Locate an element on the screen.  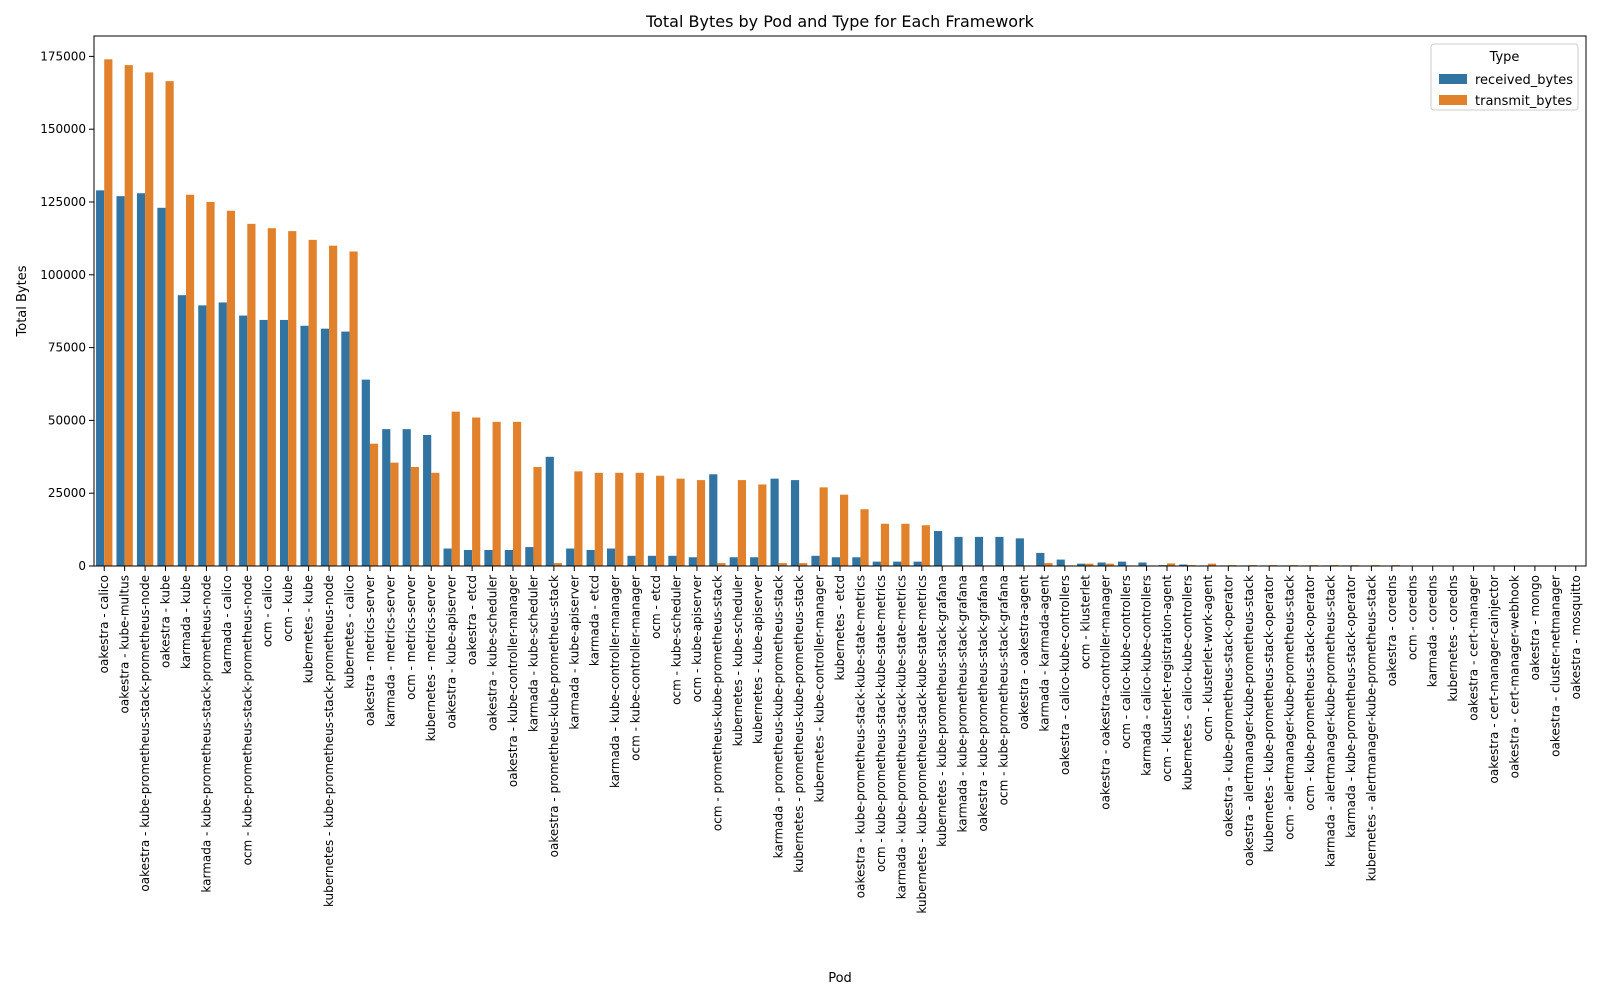
x-tick-label-24: karmada - etcd is located at coordinates (595, 620).